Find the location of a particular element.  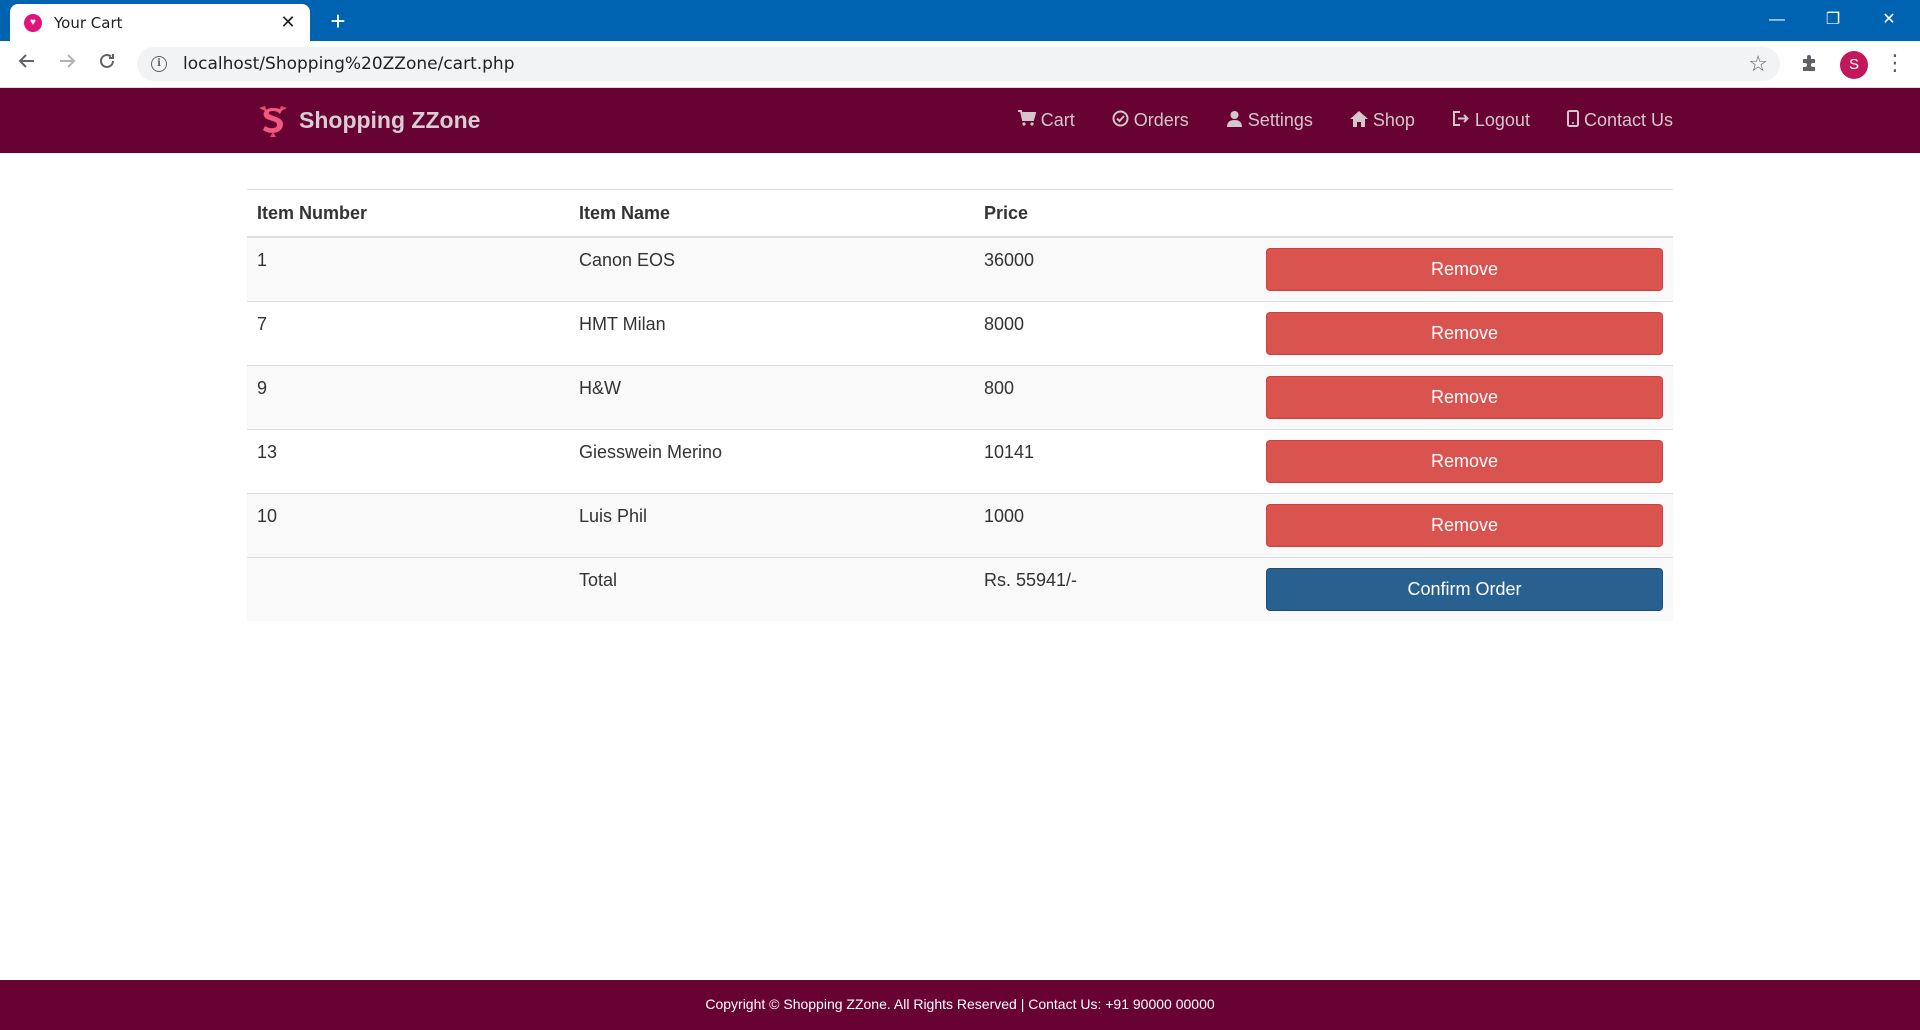

brand-link: Shopping ZZone is located at coordinates (367, 120).